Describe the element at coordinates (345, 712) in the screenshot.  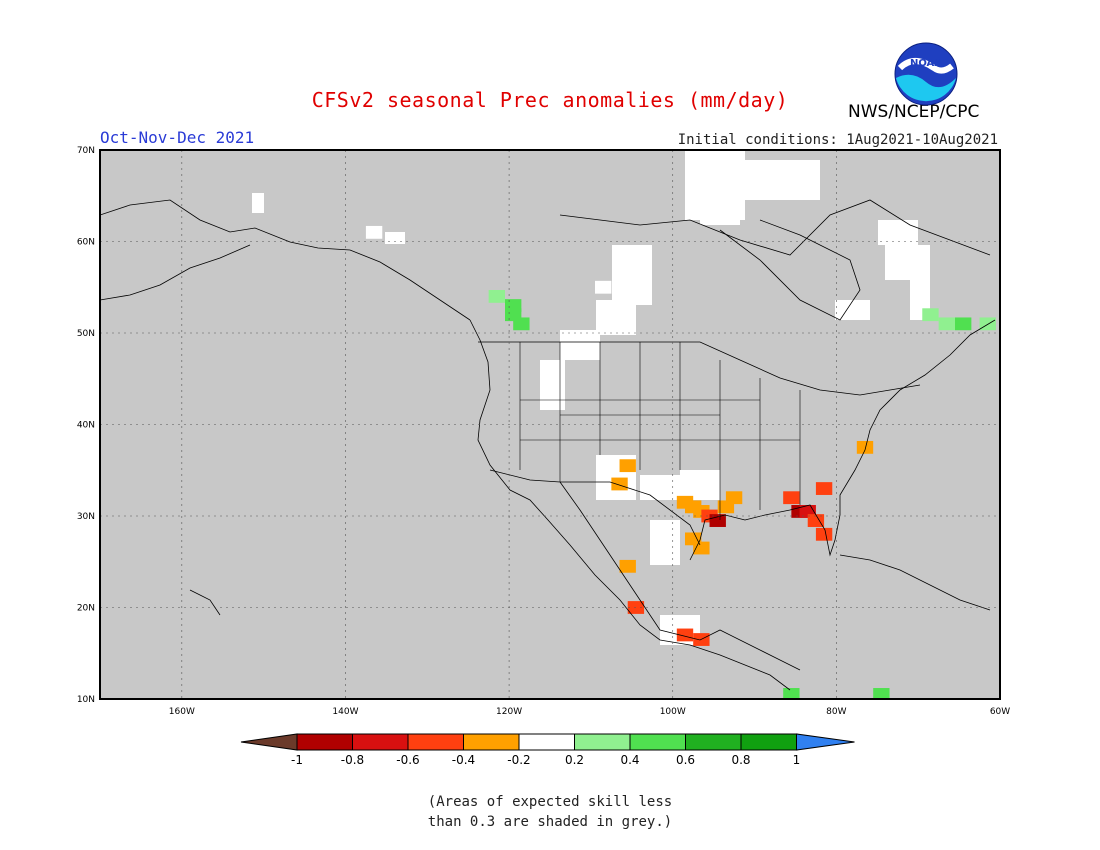
I see `lon-label: 140W` at that location.